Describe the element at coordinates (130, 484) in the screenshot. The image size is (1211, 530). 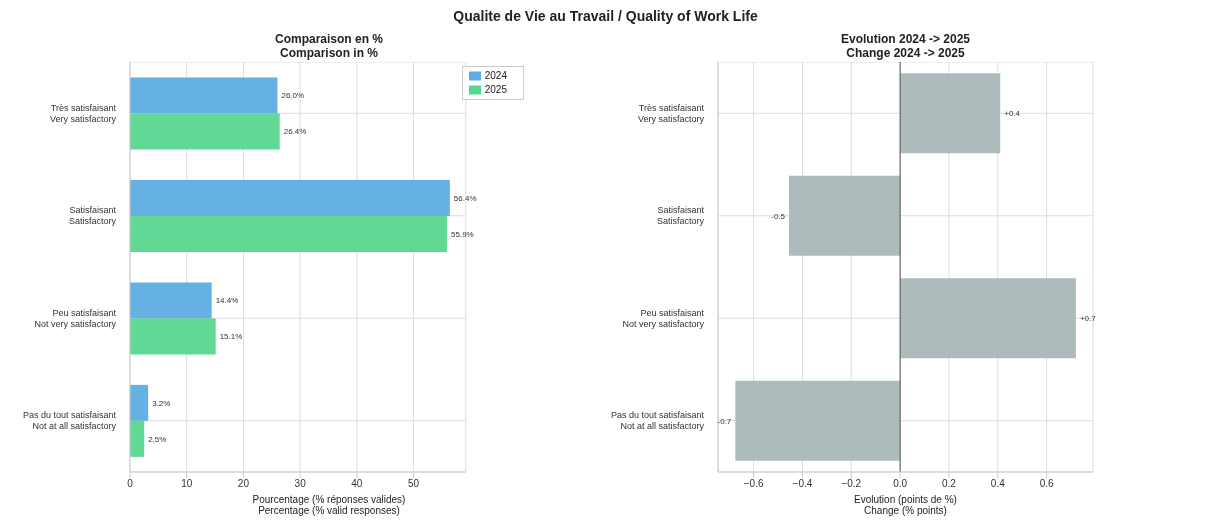
I see `x-tick-label: 0` at that location.